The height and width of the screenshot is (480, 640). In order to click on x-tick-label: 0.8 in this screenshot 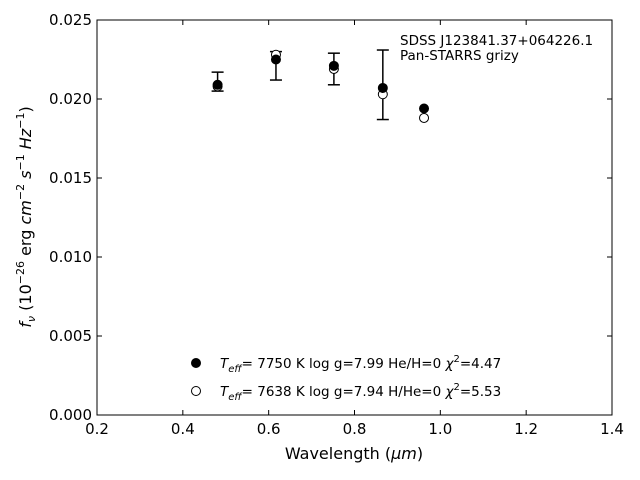, I will do `click(355, 429)`.